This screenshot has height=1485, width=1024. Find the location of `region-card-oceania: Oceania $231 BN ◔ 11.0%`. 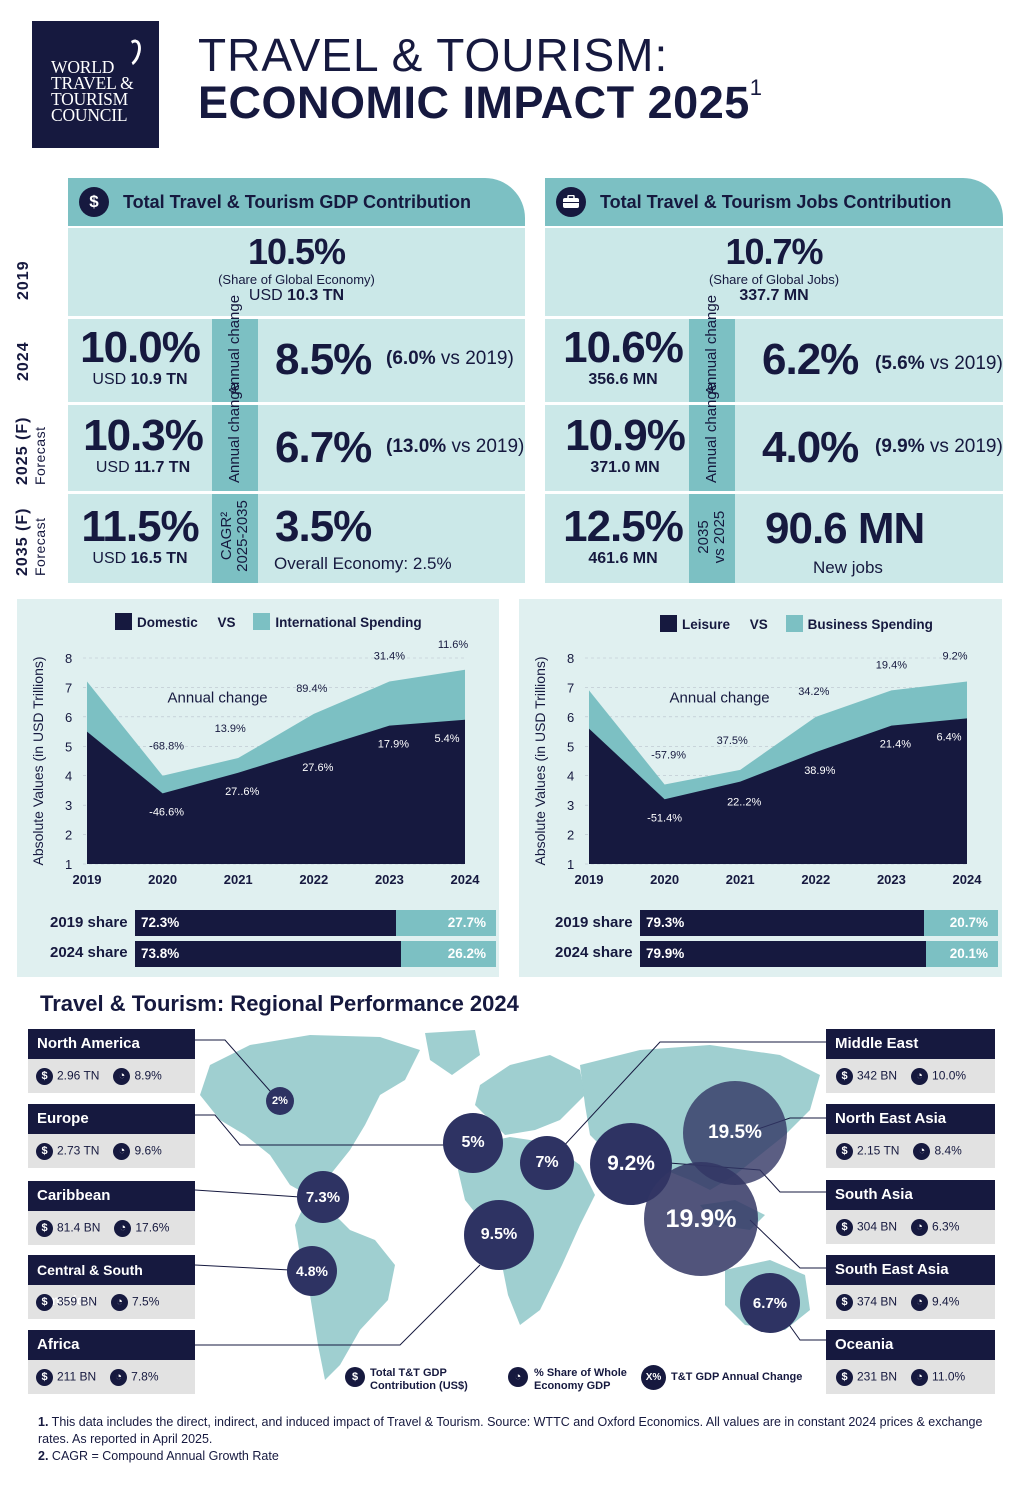

region-card-oceania: Oceania $231 BN ◔ 11.0% is located at coordinates (910, 1362).